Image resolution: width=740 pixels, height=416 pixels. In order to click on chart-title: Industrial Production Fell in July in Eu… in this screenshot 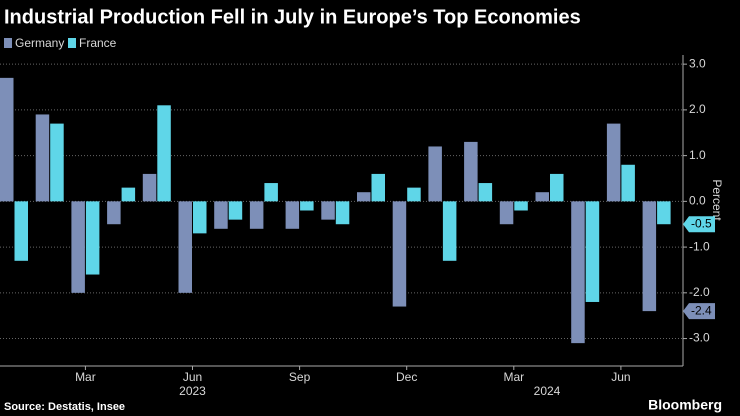, I will do `click(292, 17)`.